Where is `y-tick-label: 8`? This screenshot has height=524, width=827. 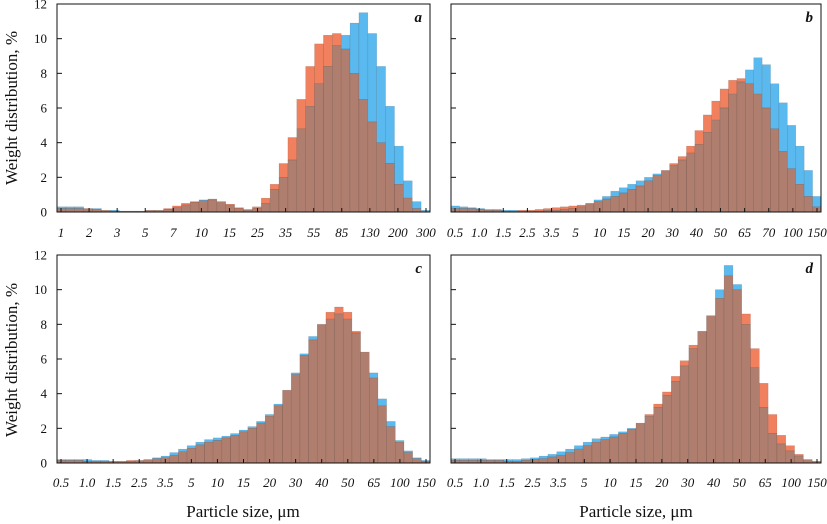 y-tick-label: 8 is located at coordinates (44, 324).